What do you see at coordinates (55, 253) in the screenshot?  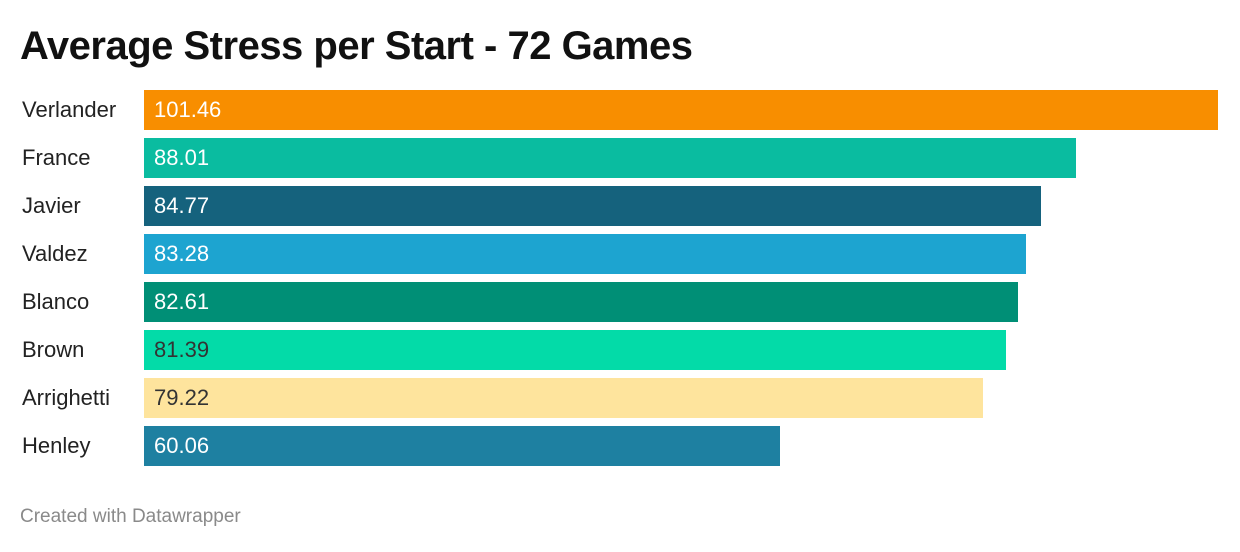 I see `category-label: Valdez` at bounding box center [55, 253].